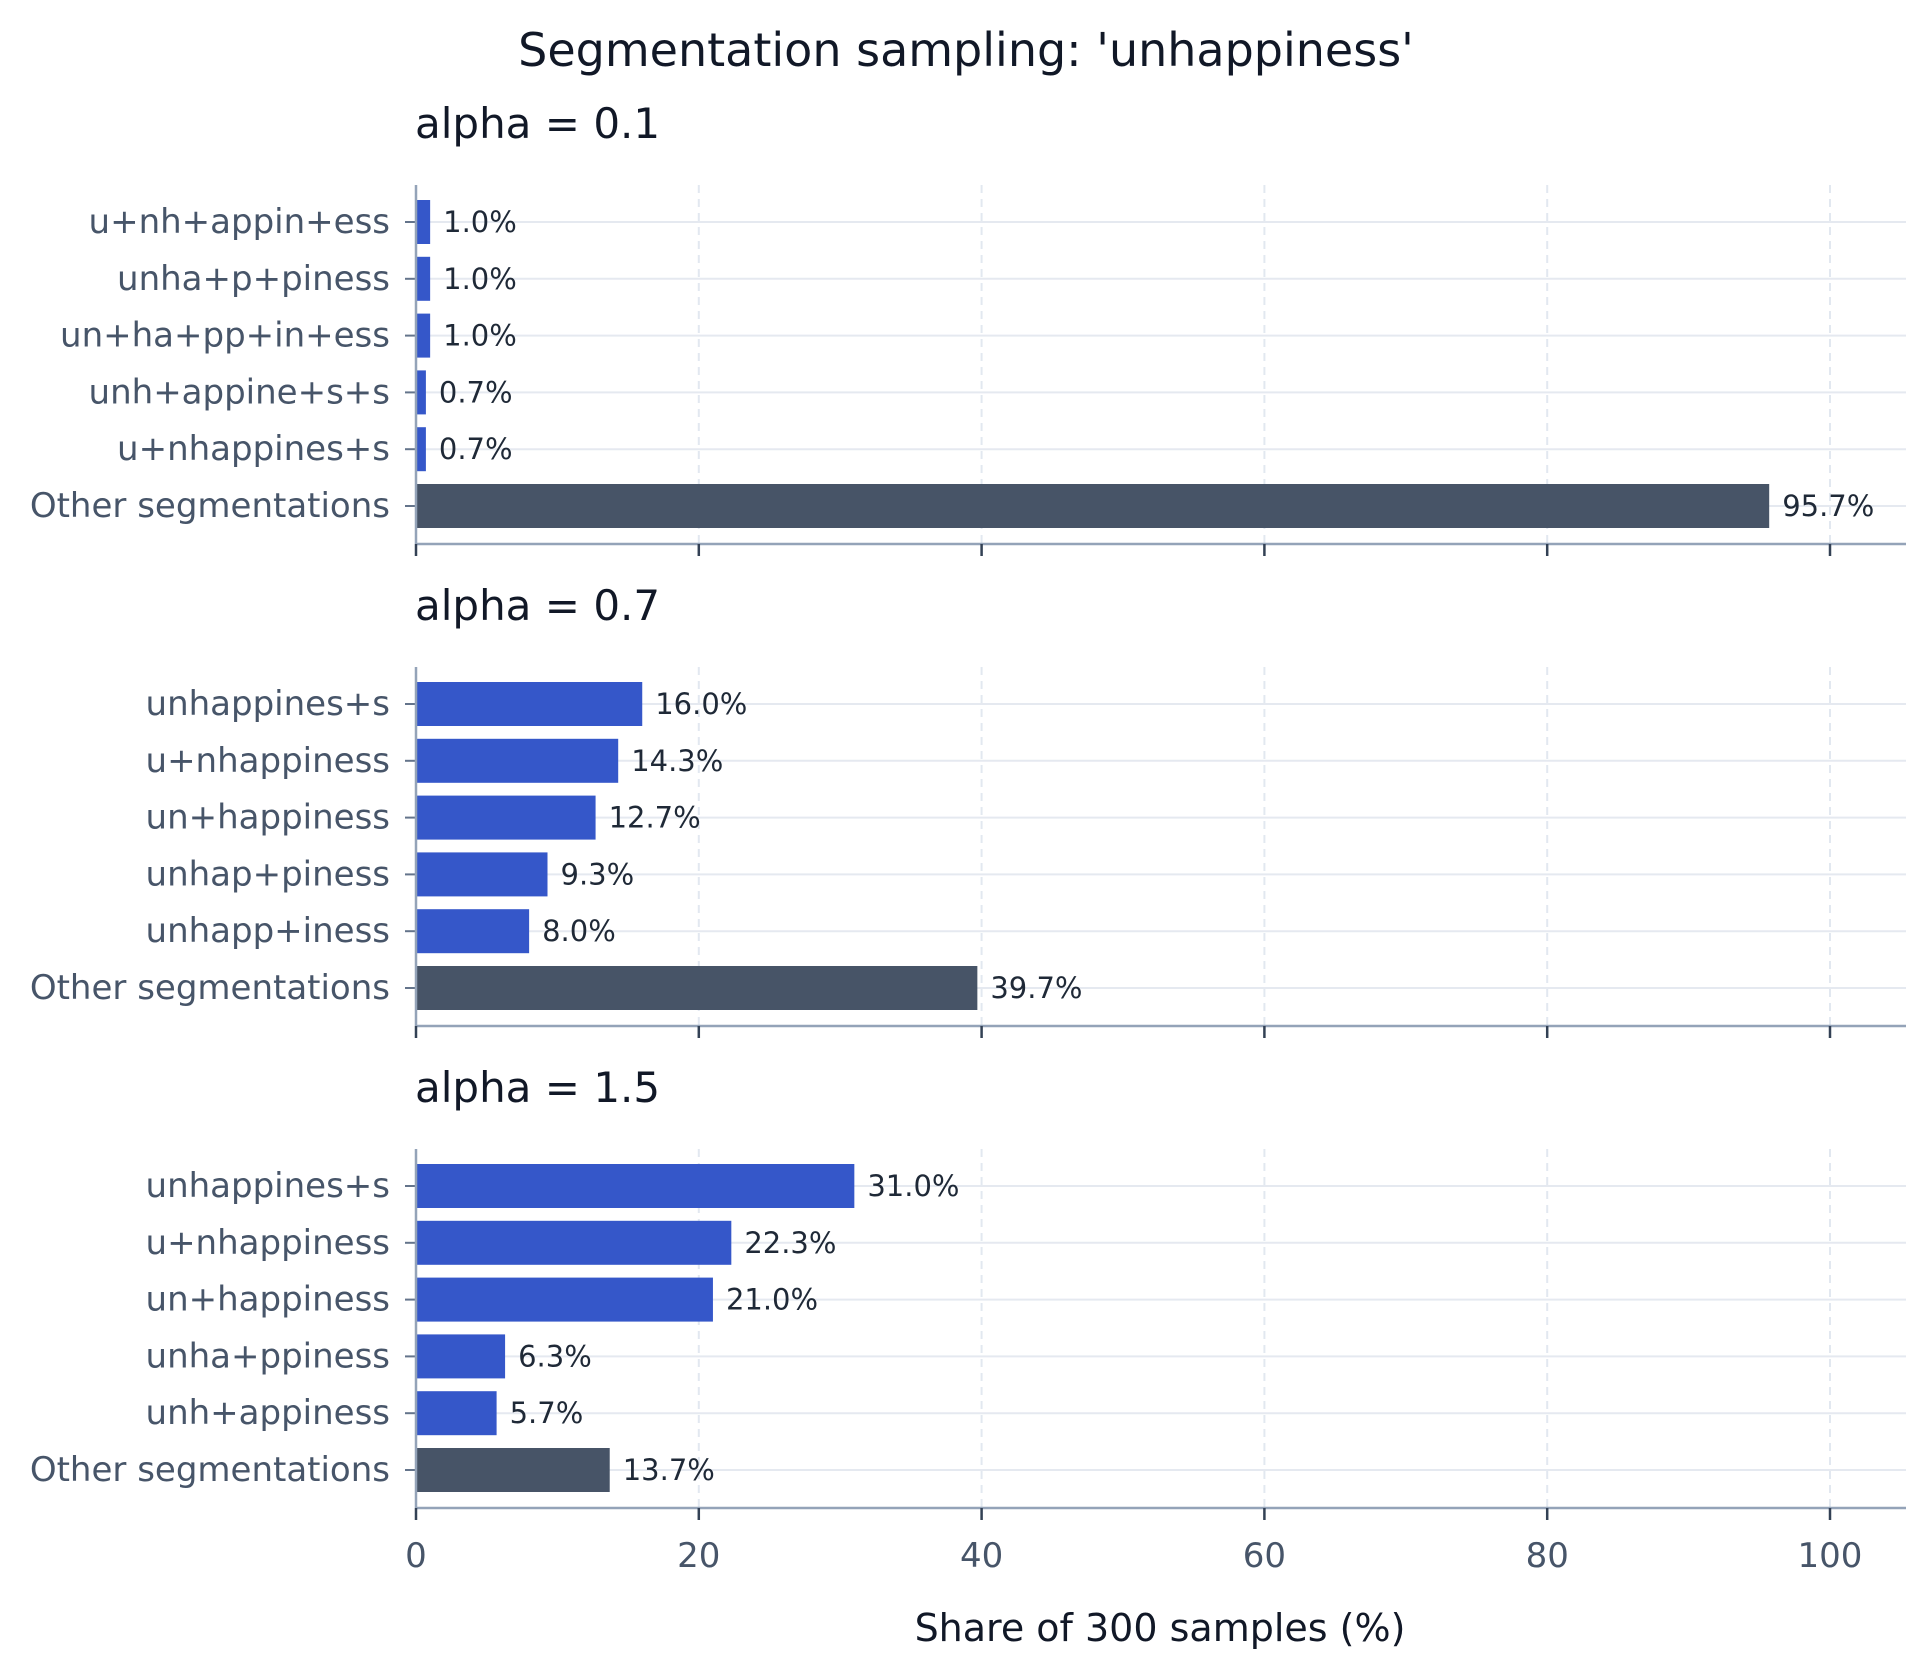 Image resolution: width=1920 pixels, height=1669 pixels. What do you see at coordinates (1264, 1556) in the screenshot?
I see `x-tick-label: 60` at bounding box center [1264, 1556].